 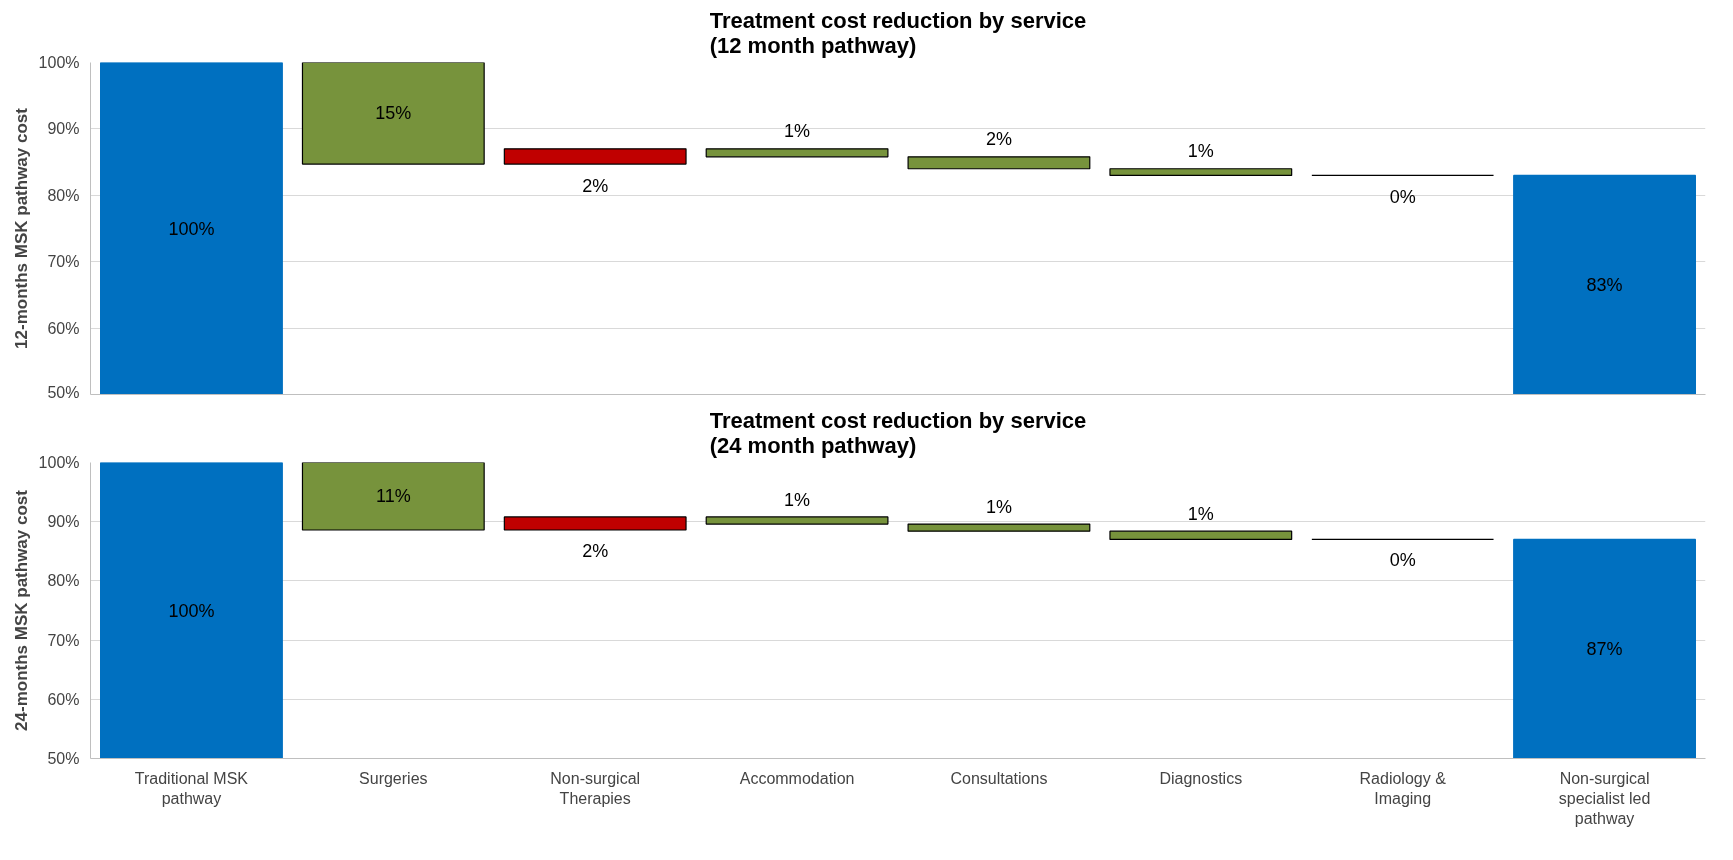 I want to click on x-tick-label: Consultations, so click(x=999, y=778).